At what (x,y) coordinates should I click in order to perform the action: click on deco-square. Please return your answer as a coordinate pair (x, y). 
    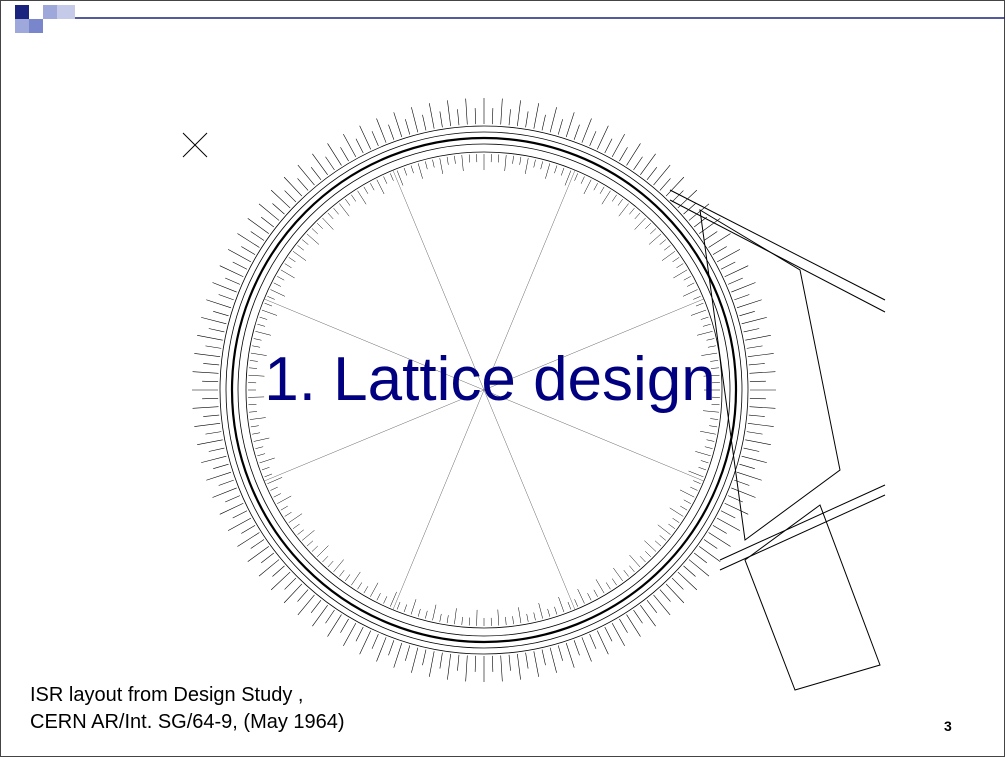
    Looking at the image, I should click on (22, 26).